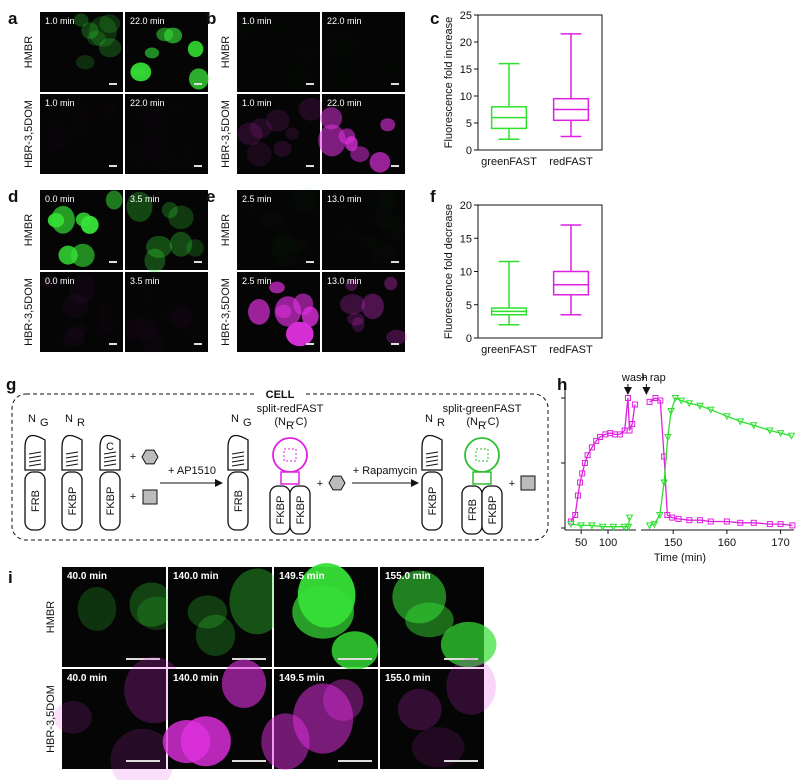 This screenshot has width=800, height=780. I want to click on micrograph: 155.0 min, so click(438, 617).